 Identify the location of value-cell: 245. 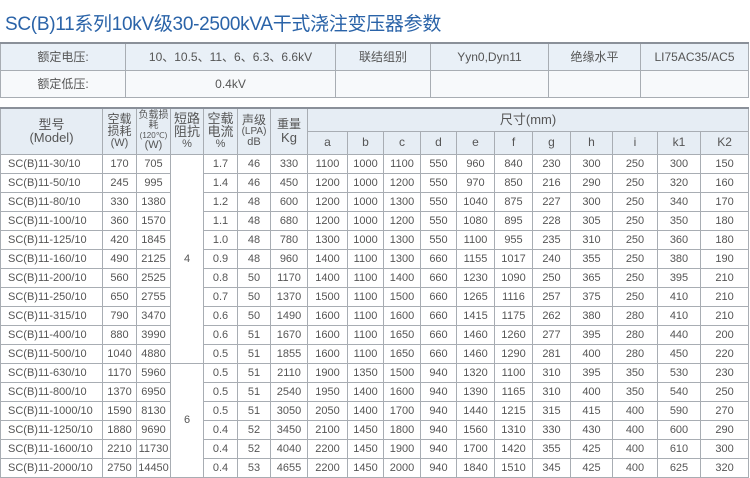
(119, 182).